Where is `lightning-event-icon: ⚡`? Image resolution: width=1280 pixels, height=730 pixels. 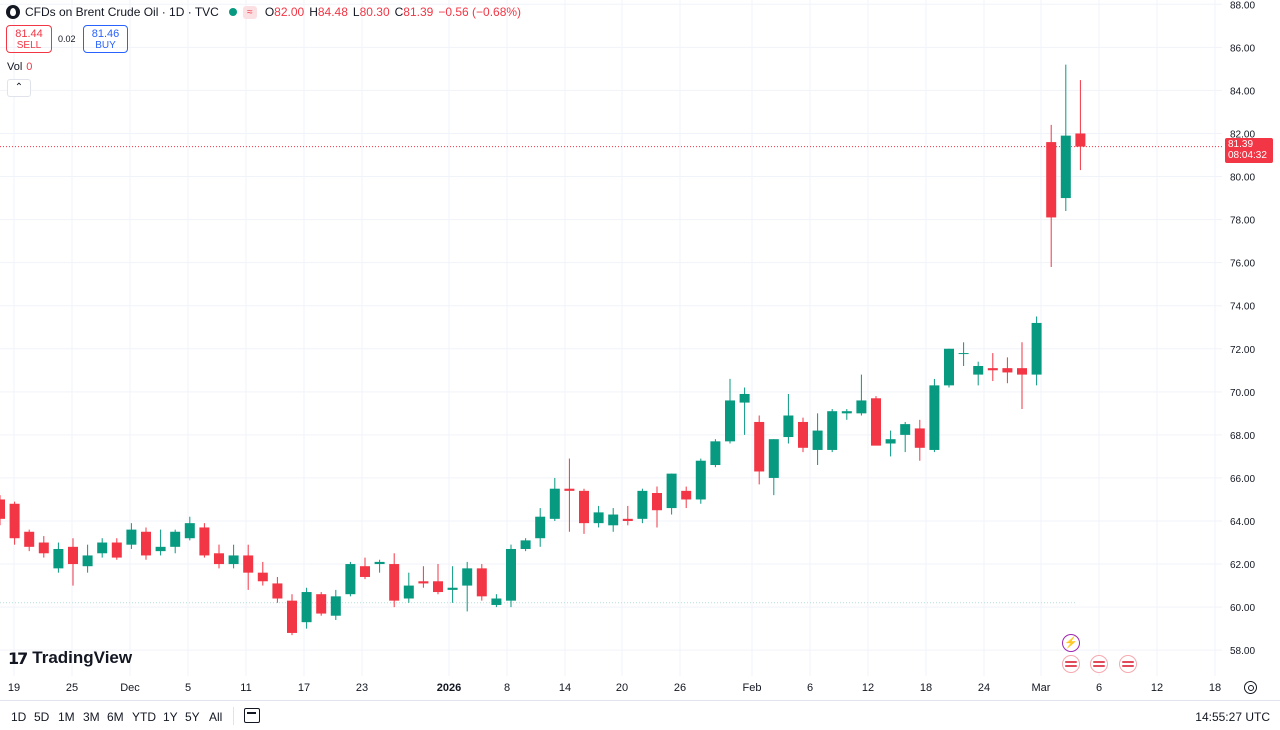 lightning-event-icon: ⚡ is located at coordinates (1071, 643).